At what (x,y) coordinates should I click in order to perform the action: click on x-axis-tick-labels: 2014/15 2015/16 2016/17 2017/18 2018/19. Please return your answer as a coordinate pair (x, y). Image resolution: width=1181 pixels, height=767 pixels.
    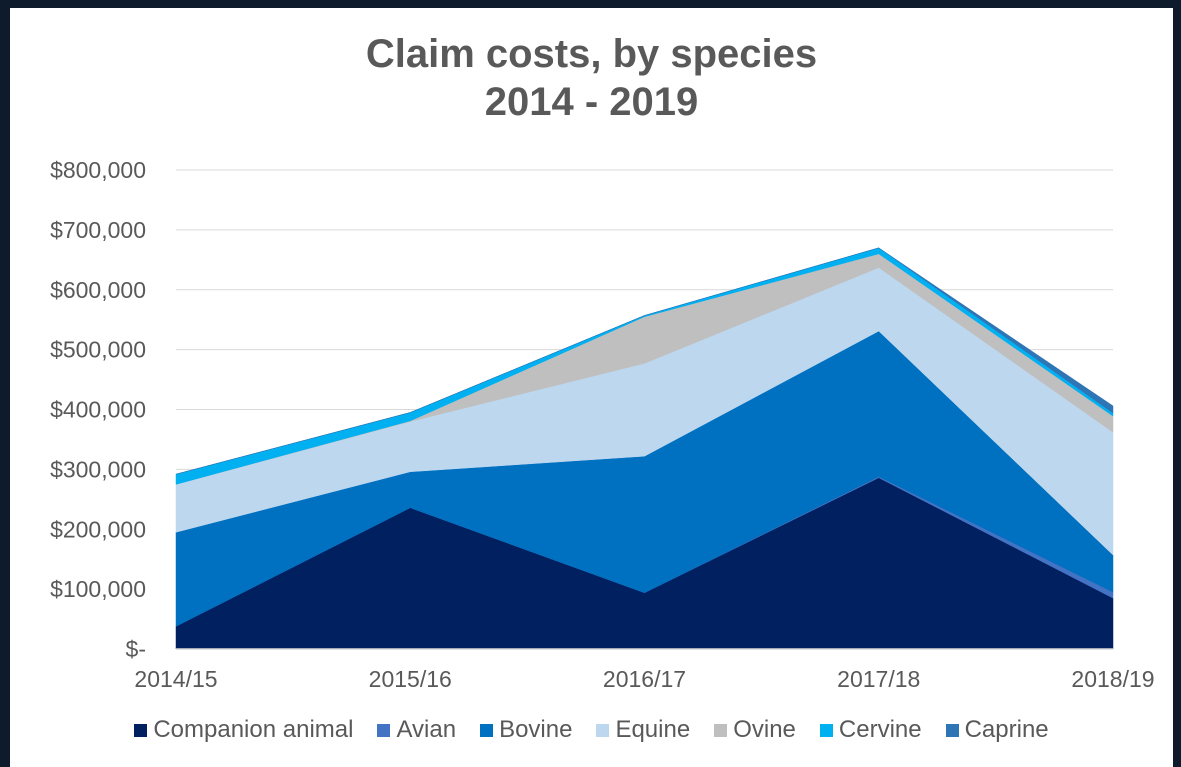
    Looking at the image, I should click on (644, 679).